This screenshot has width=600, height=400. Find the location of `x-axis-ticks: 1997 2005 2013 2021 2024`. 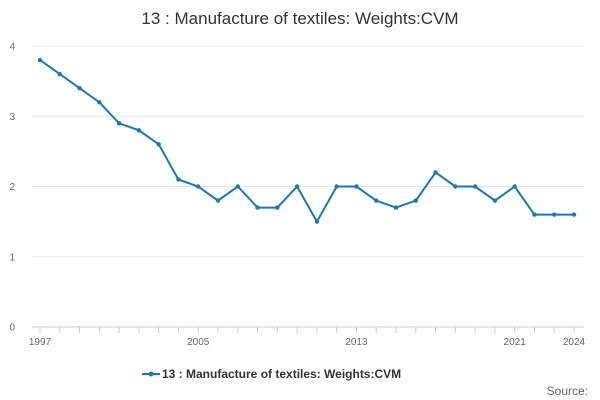

x-axis-ticks: 1997 2005 2013 2021 2024 is located at coordinates (307, 337).